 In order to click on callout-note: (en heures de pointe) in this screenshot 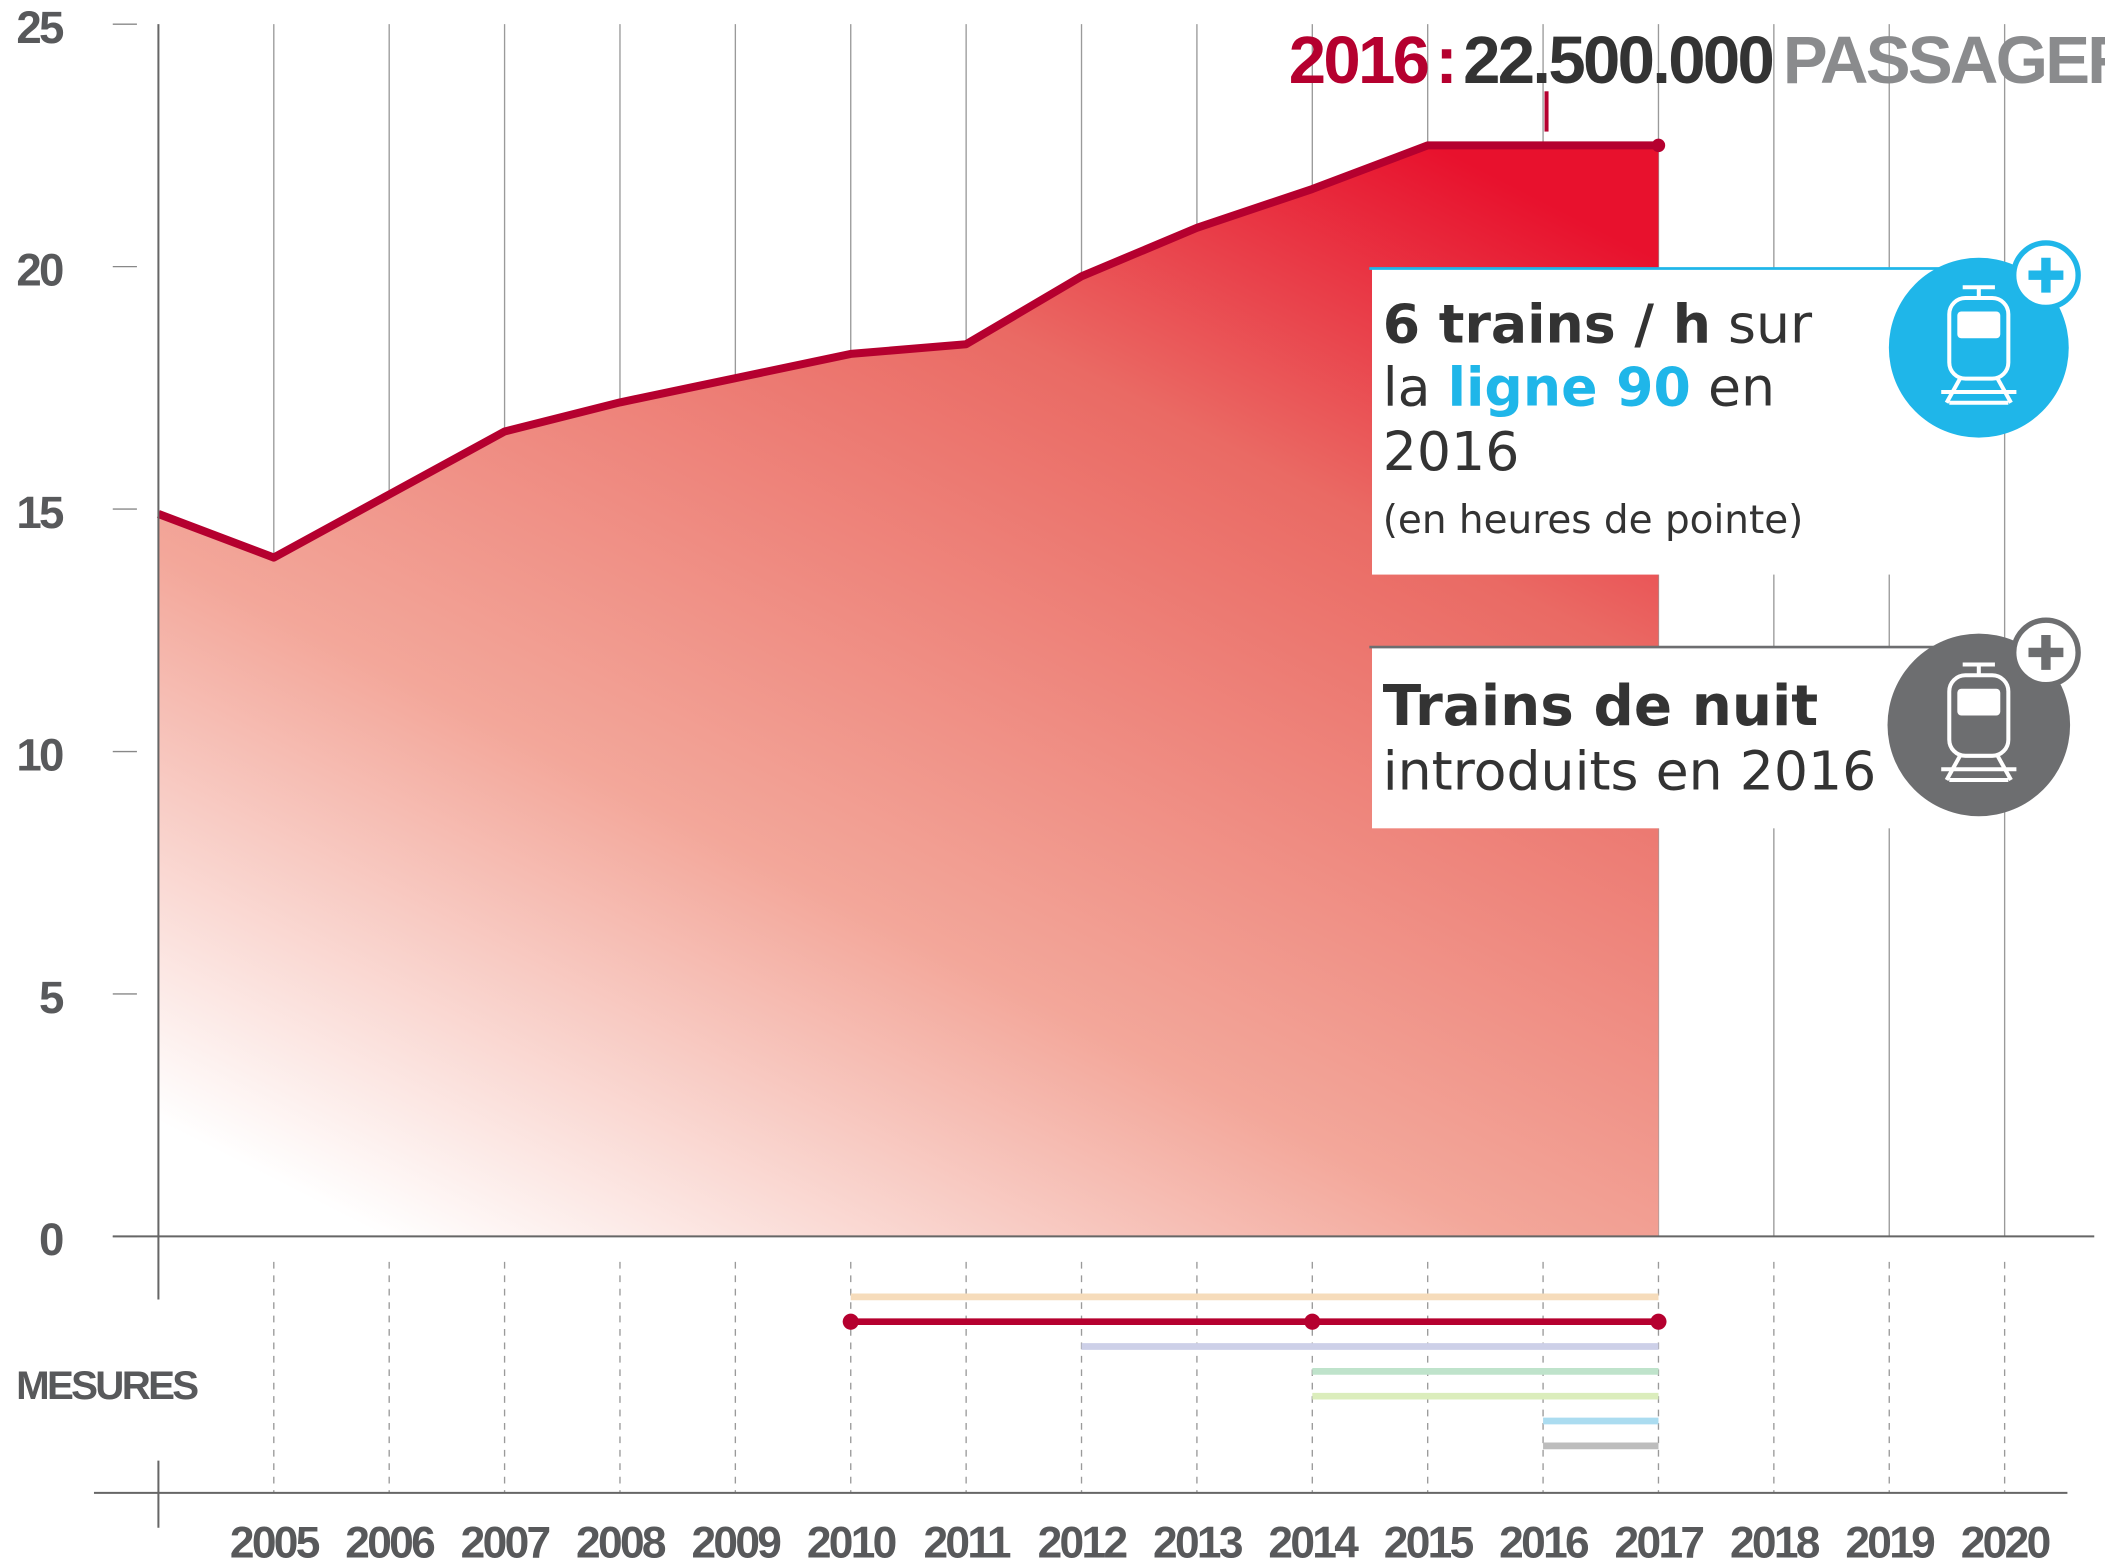, I will do `click(1593, 520)`.